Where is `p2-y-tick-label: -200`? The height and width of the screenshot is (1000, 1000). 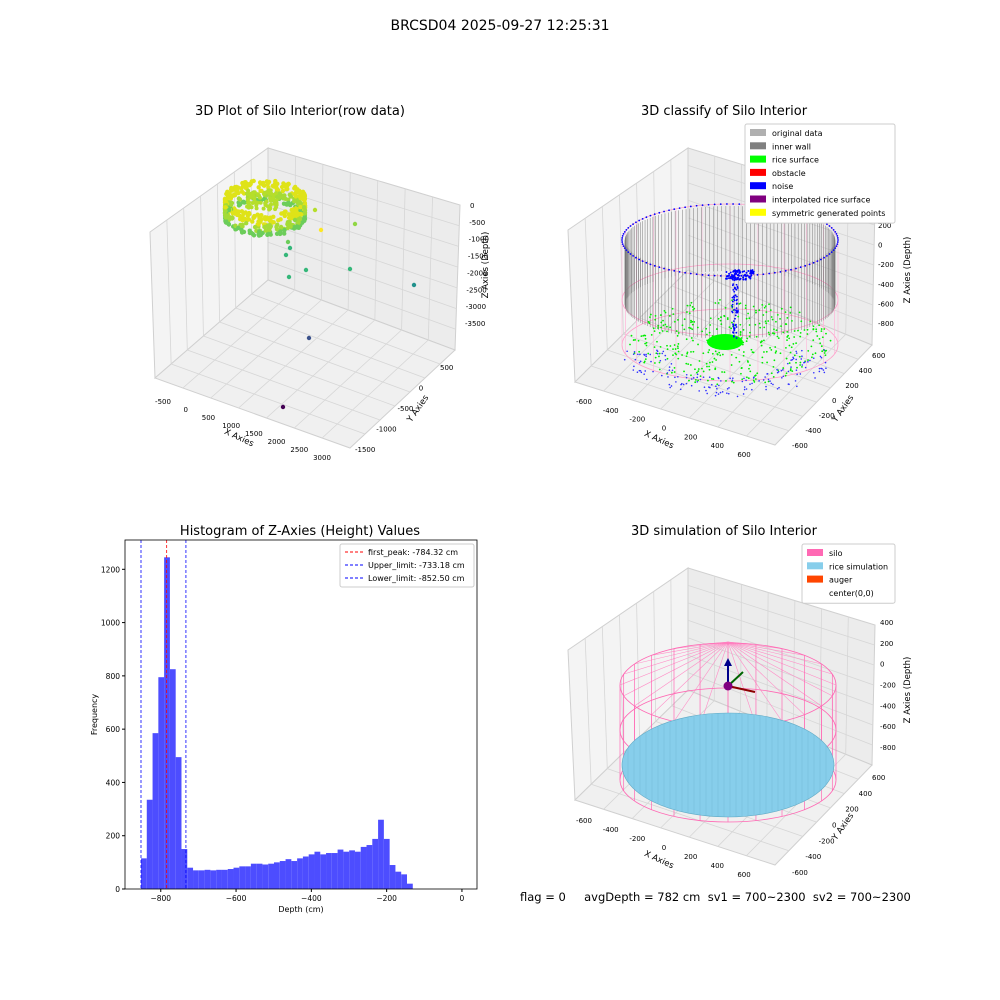
p2-y-tick-label: -200 is located at coordinates (827, 416).